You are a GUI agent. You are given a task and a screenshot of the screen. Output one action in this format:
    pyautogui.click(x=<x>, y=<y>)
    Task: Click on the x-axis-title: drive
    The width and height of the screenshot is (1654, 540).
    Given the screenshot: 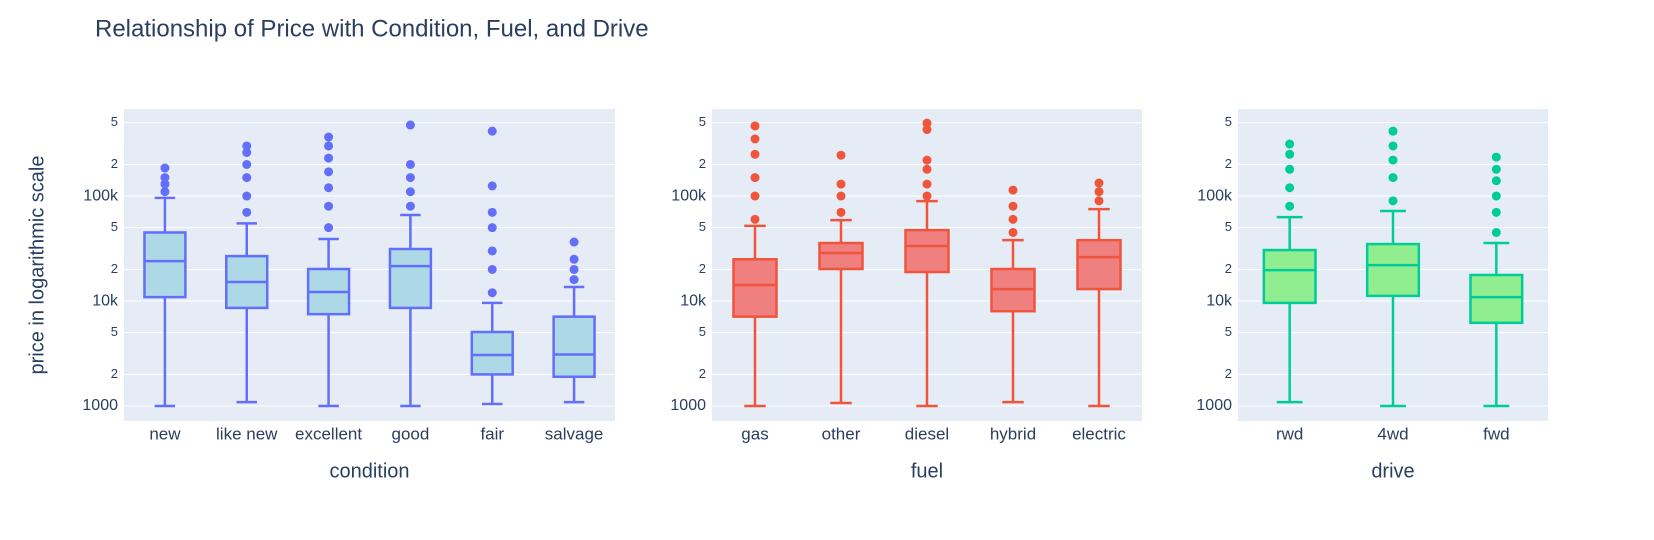 What is the action you would take?
    pyautogui.click(x=1392, y=471)
    